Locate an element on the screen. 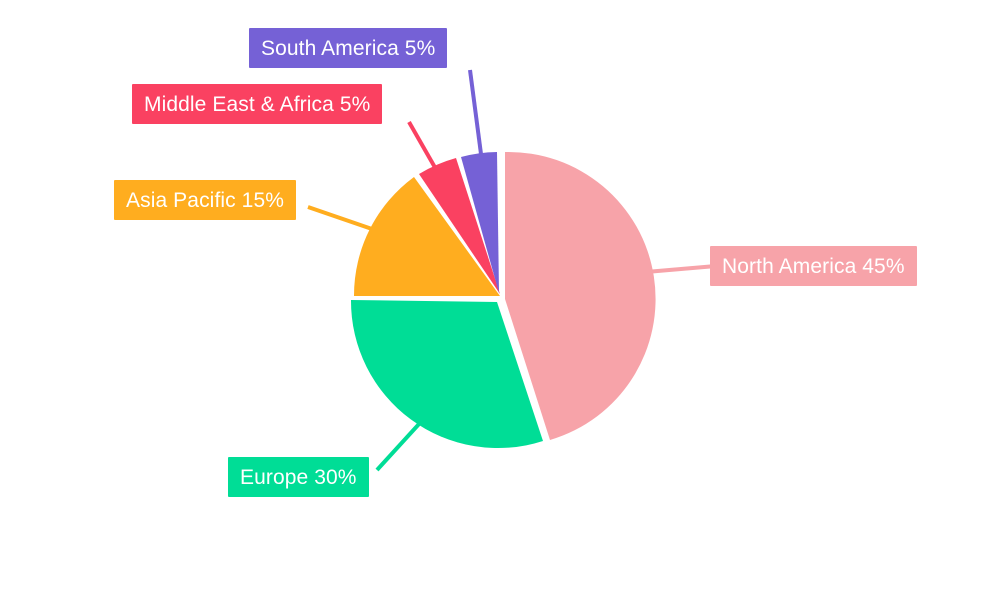  pie-label-south-america: South America 5% is located at coordinates (348, 48).